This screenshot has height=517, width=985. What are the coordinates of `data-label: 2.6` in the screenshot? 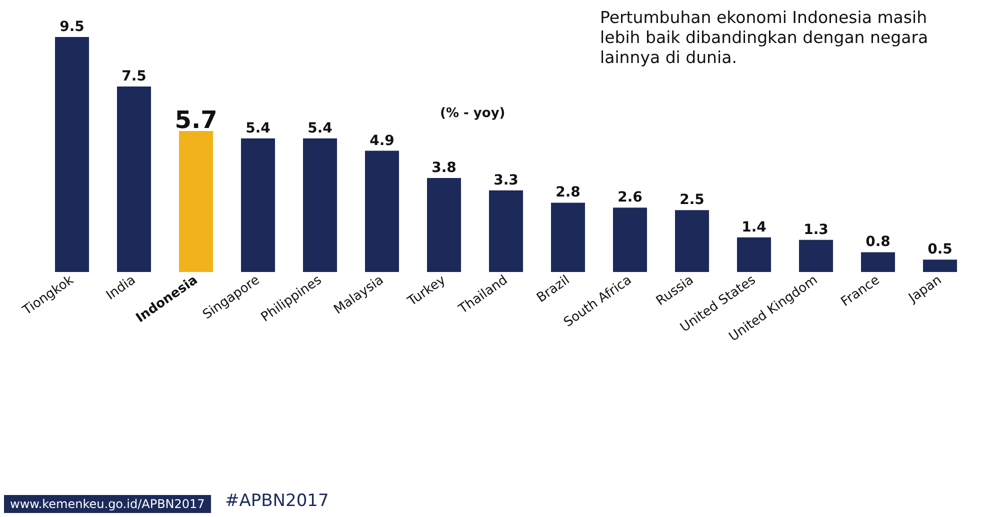 It's located at (630, 198).